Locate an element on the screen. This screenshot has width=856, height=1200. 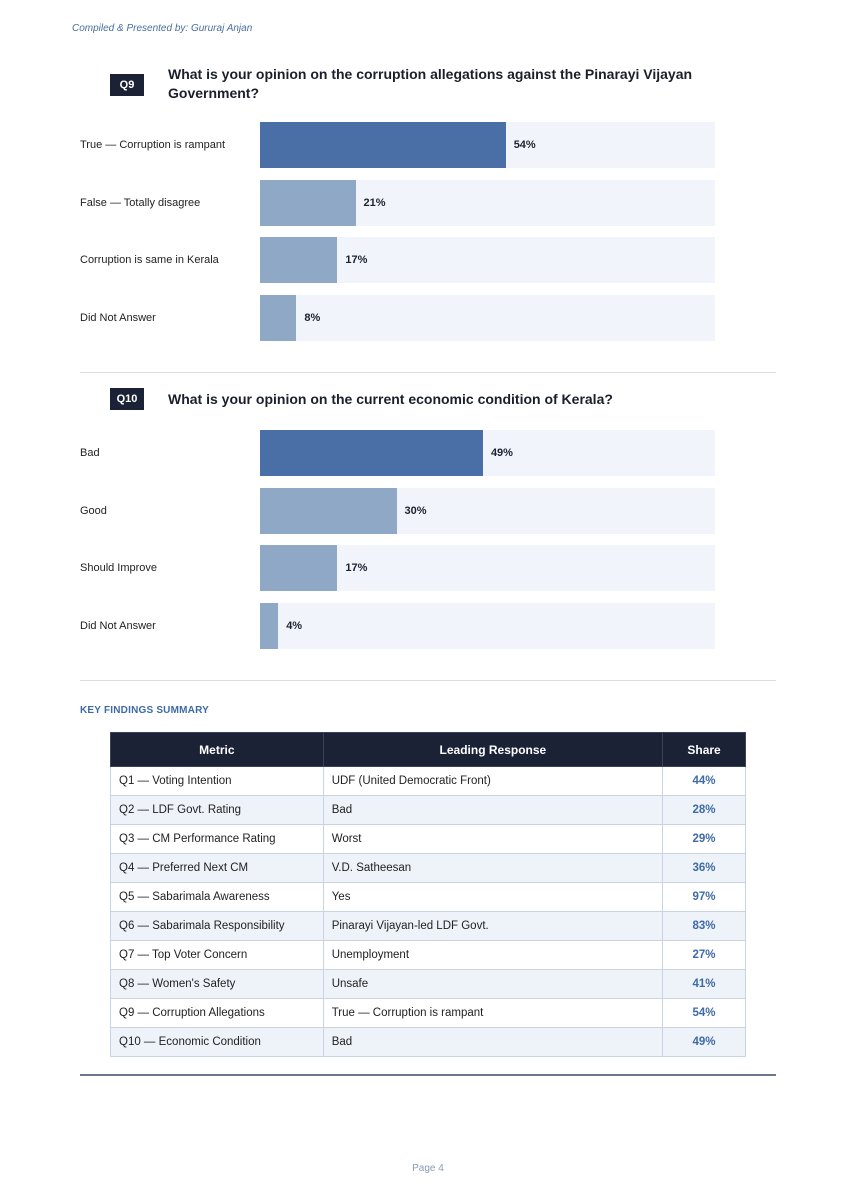
table-row: Q7 — Top Voter Concern Unemployment 27% is located at coordinates (428, 955).